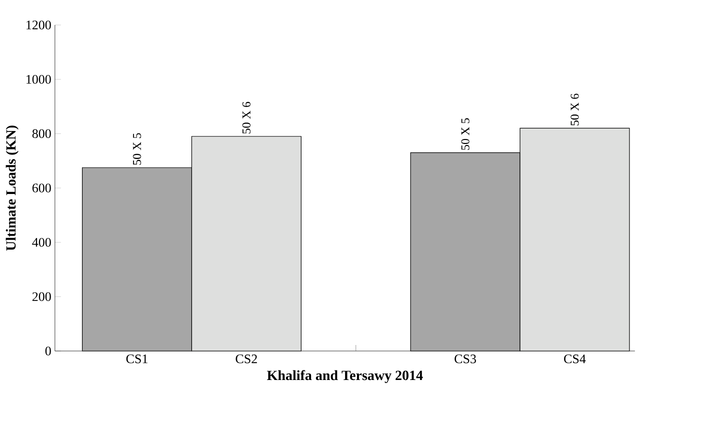 The height and width of the screenshot is (424, 717). What do you see at coordinates (48, 351) in the screenshot?
I see `y-tick-label: 0` at bounding box center [48, 351].